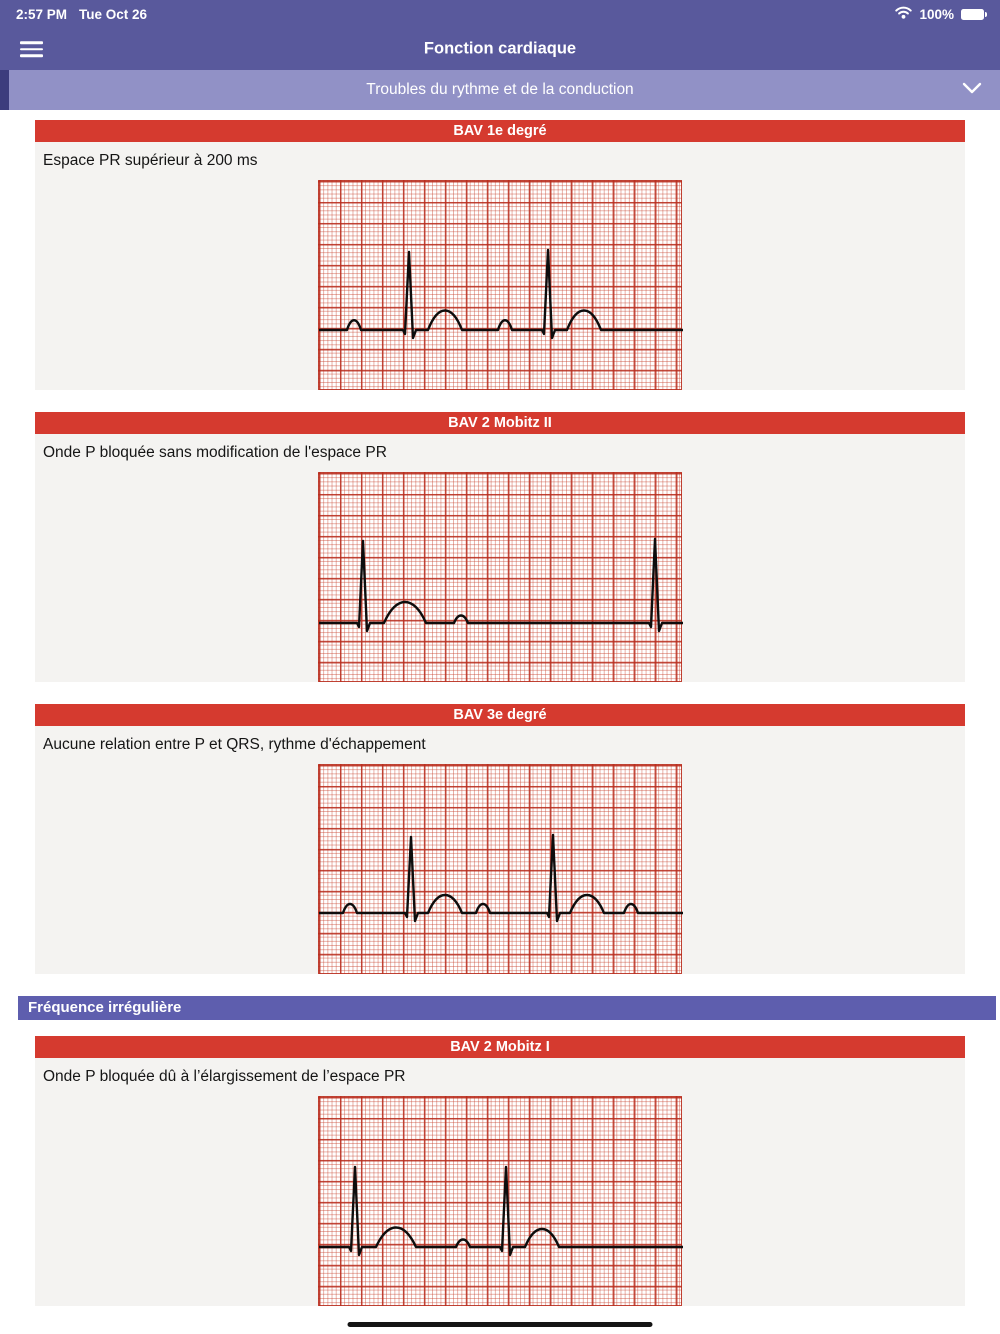  What do you see at coordinates (4, 90) in the screenshot?
I see `section-drag-tab` at bounding box center [4, 90].